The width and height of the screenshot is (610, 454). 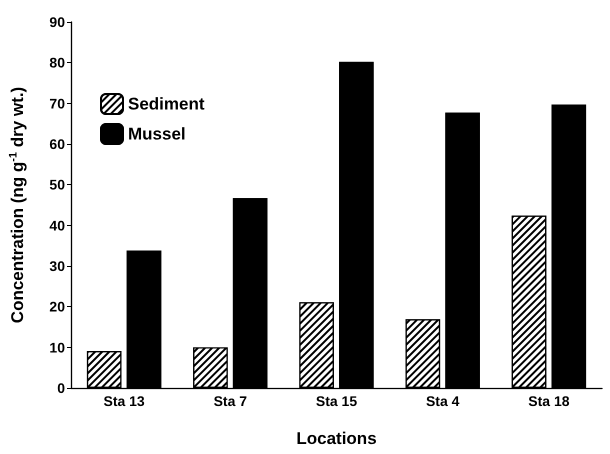 I want to click on x-tick-label: Sta 13, so click(x=124, y=401).